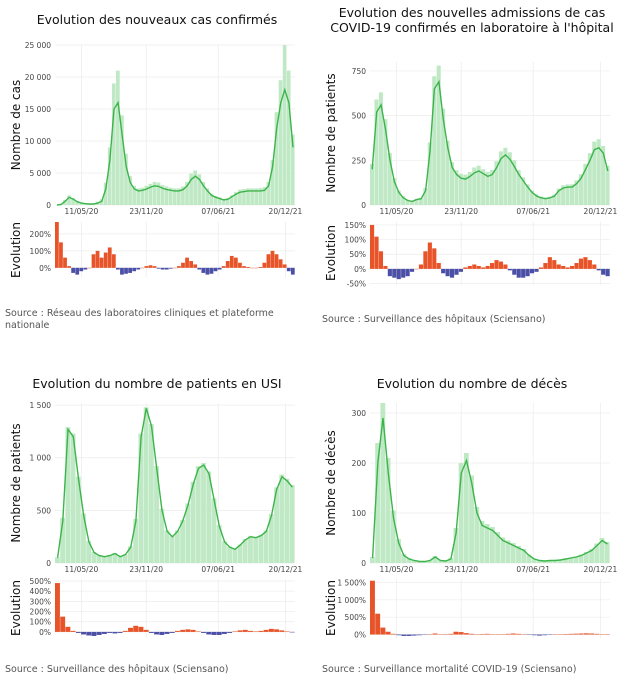  Describe the element at coordinates (146, 569) in the screenshot. I see `x-tick-label: 23/11/20` at that location.